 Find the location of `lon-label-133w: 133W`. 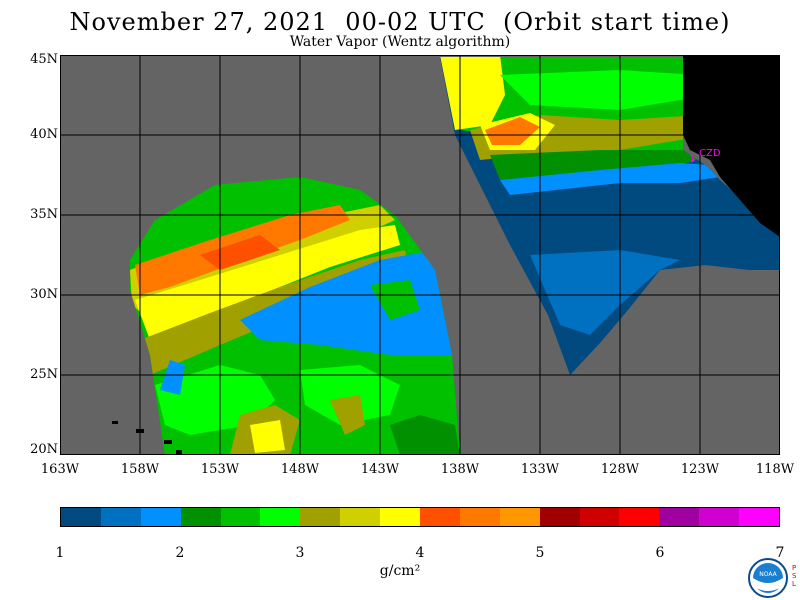

lon-label-133w: 133W is located at coordinates (540, 469).